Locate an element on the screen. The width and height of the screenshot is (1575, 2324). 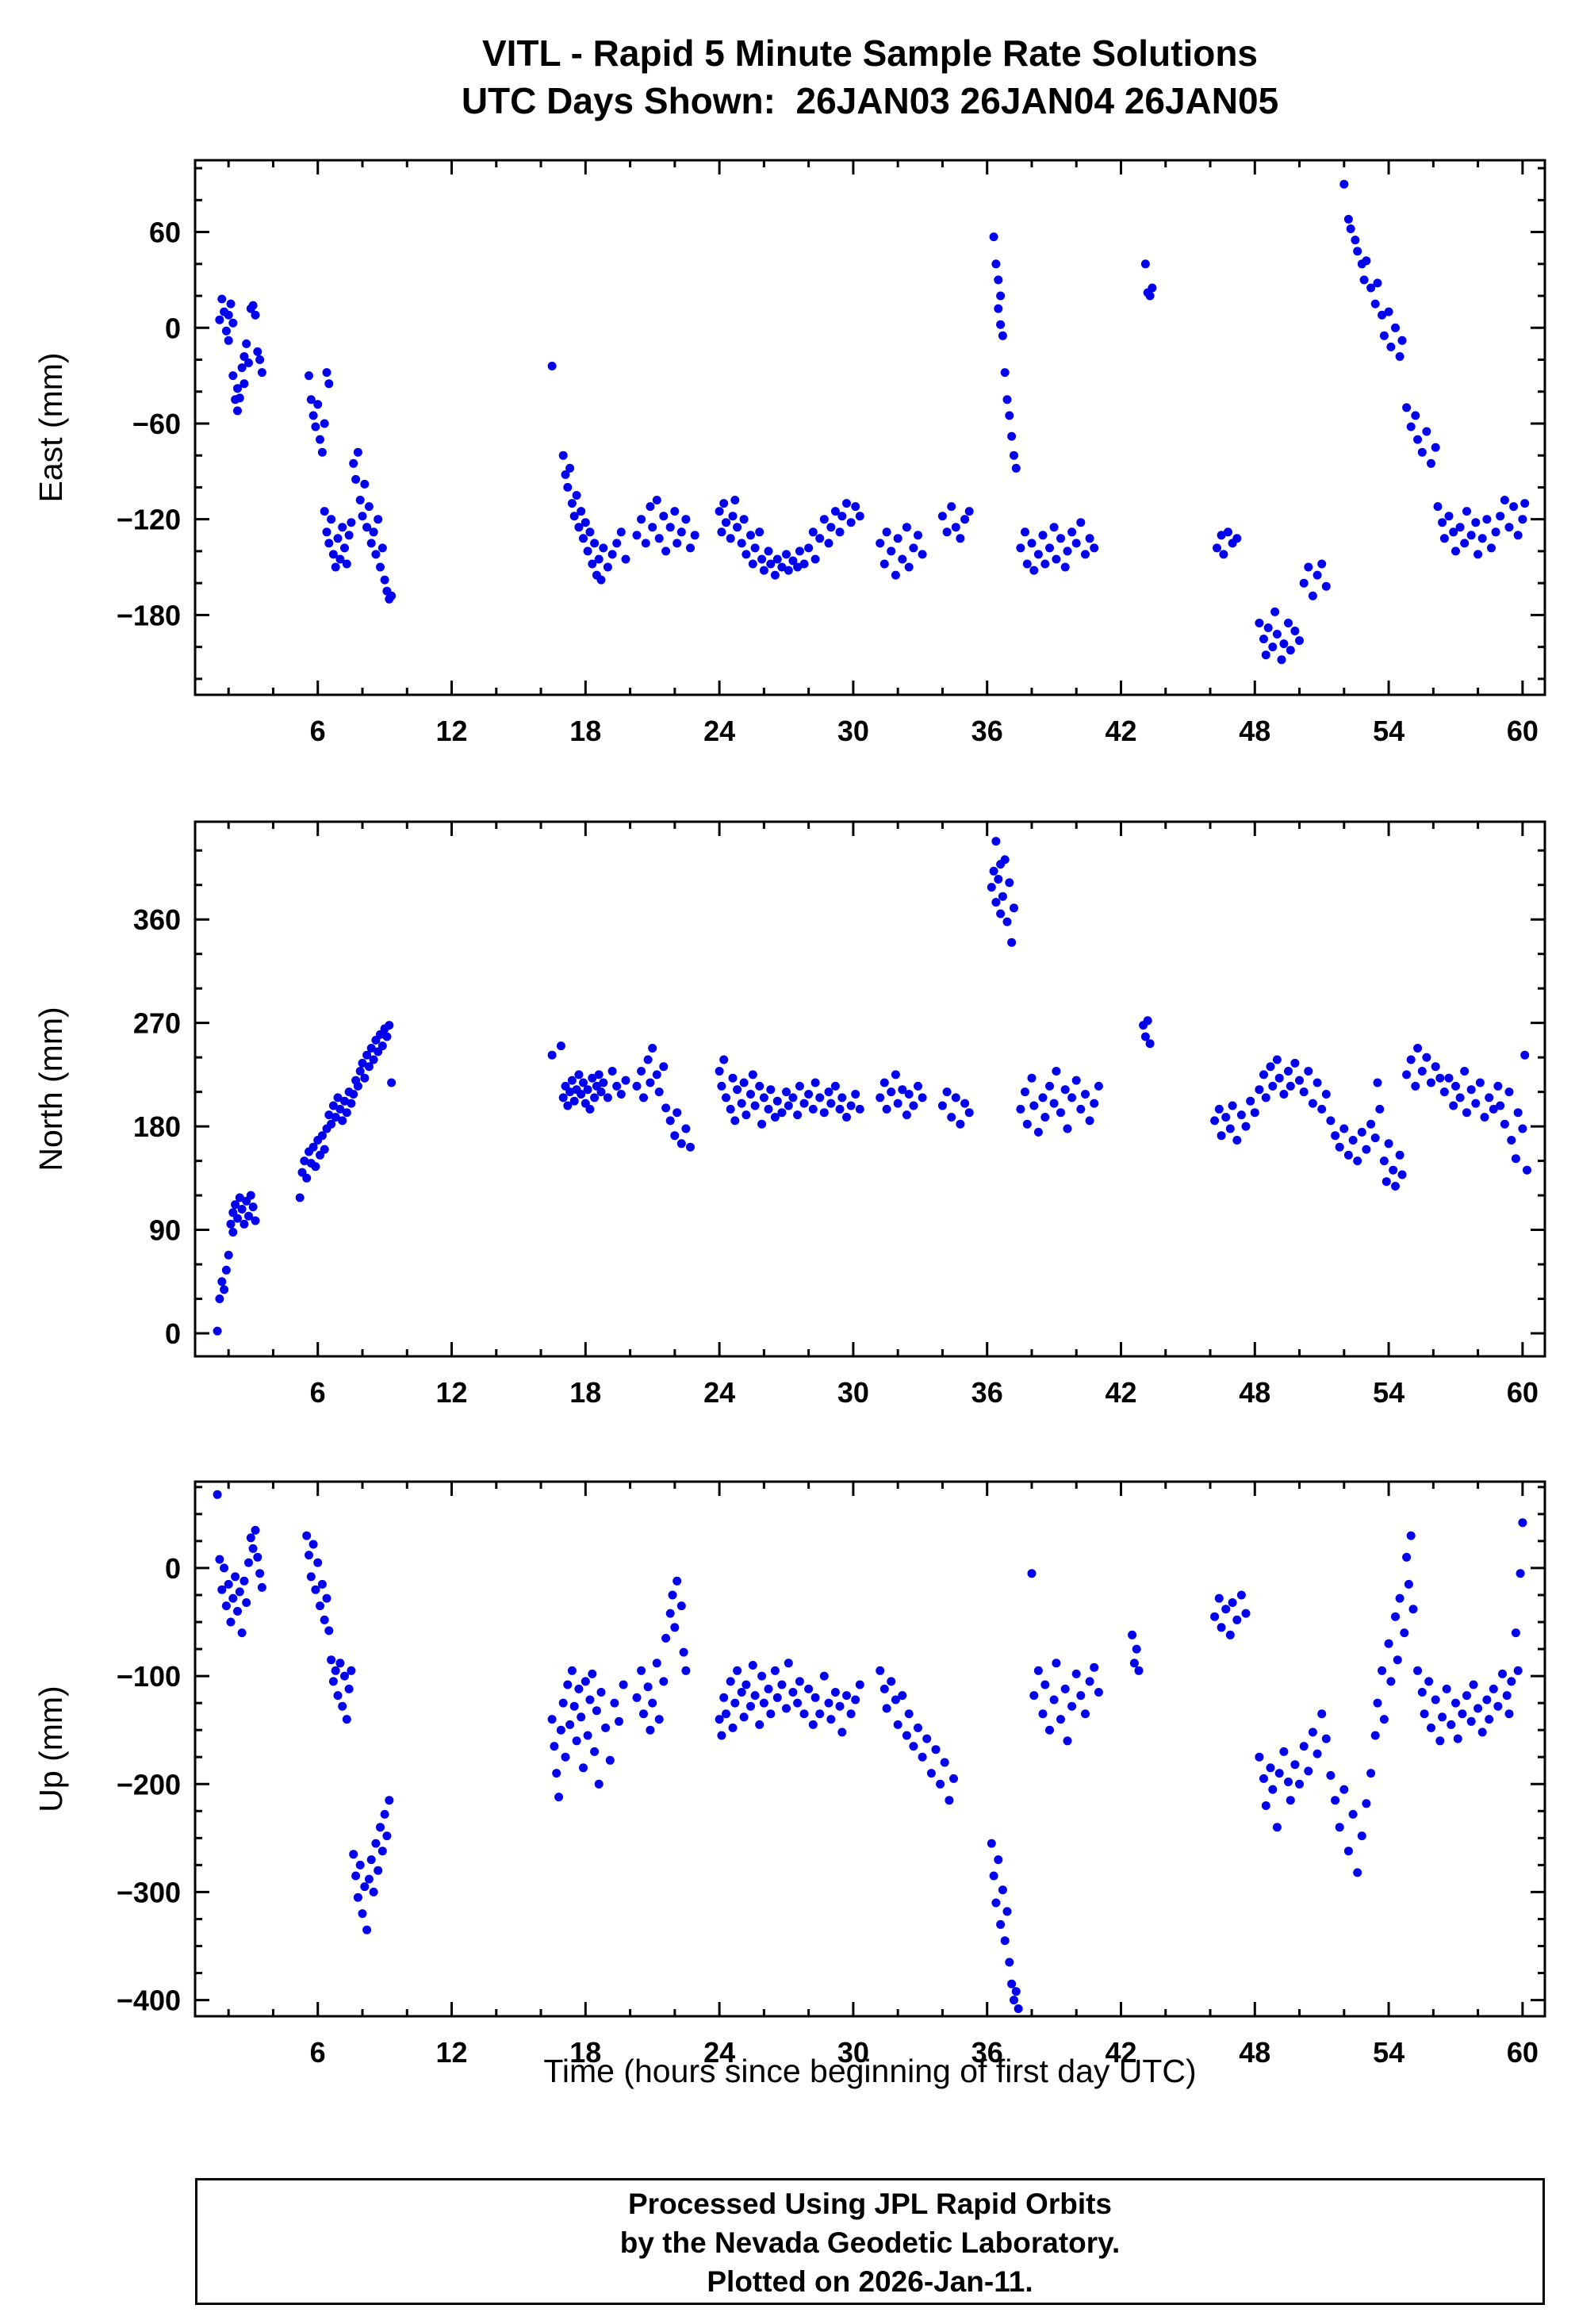
x-tick-label: 24 is located at coordinates (719, 731).